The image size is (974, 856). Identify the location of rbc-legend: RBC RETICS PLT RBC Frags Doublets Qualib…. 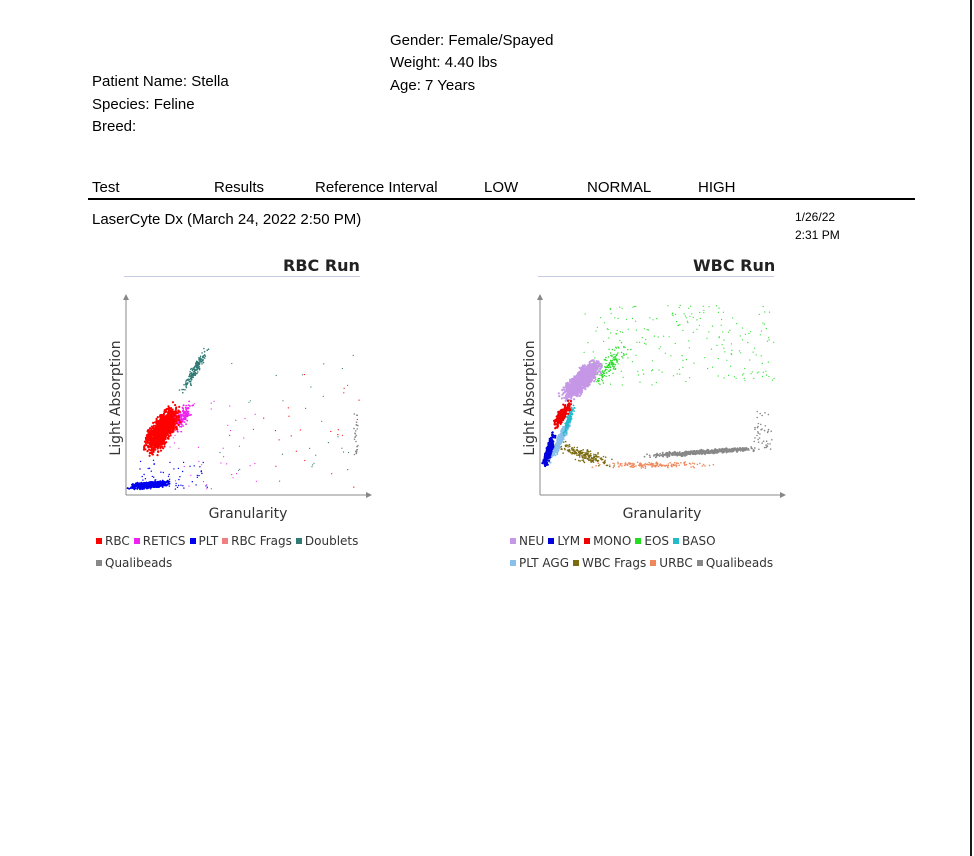
(251, 552).